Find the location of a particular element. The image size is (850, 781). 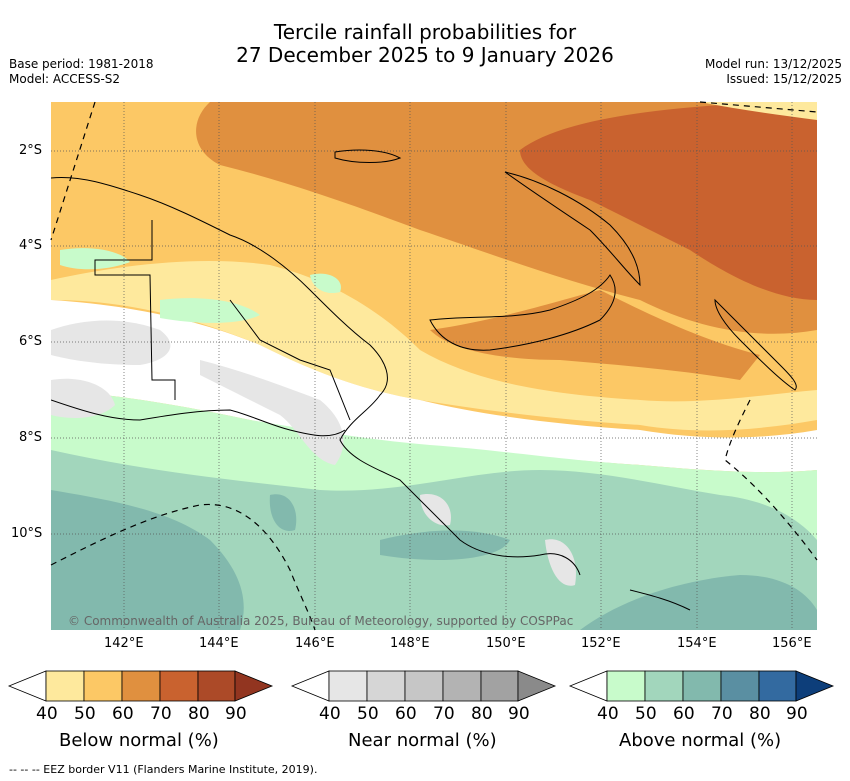

lat-label-6s: 6°S is located at coordinates (31, 341).